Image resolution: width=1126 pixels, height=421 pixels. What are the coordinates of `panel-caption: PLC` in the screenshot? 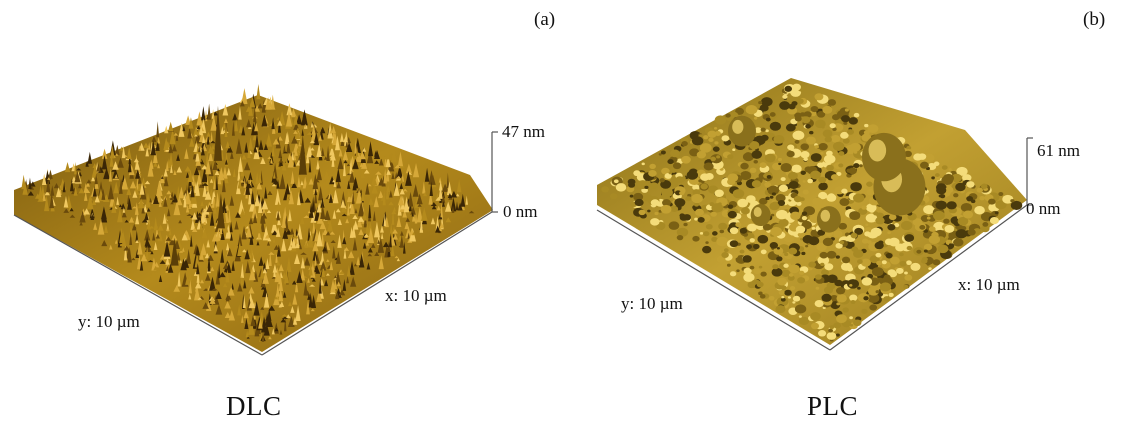 It's located at (833, 406).